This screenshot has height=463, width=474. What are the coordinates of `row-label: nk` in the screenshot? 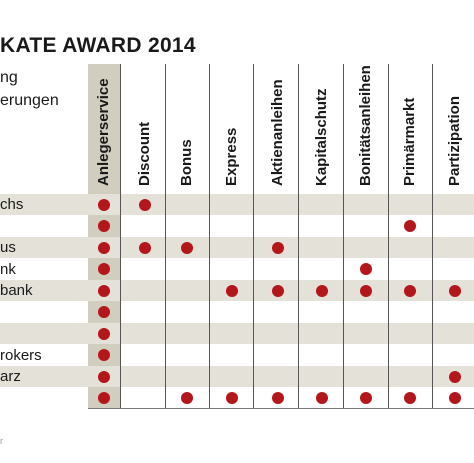 It's located at (8, 269).